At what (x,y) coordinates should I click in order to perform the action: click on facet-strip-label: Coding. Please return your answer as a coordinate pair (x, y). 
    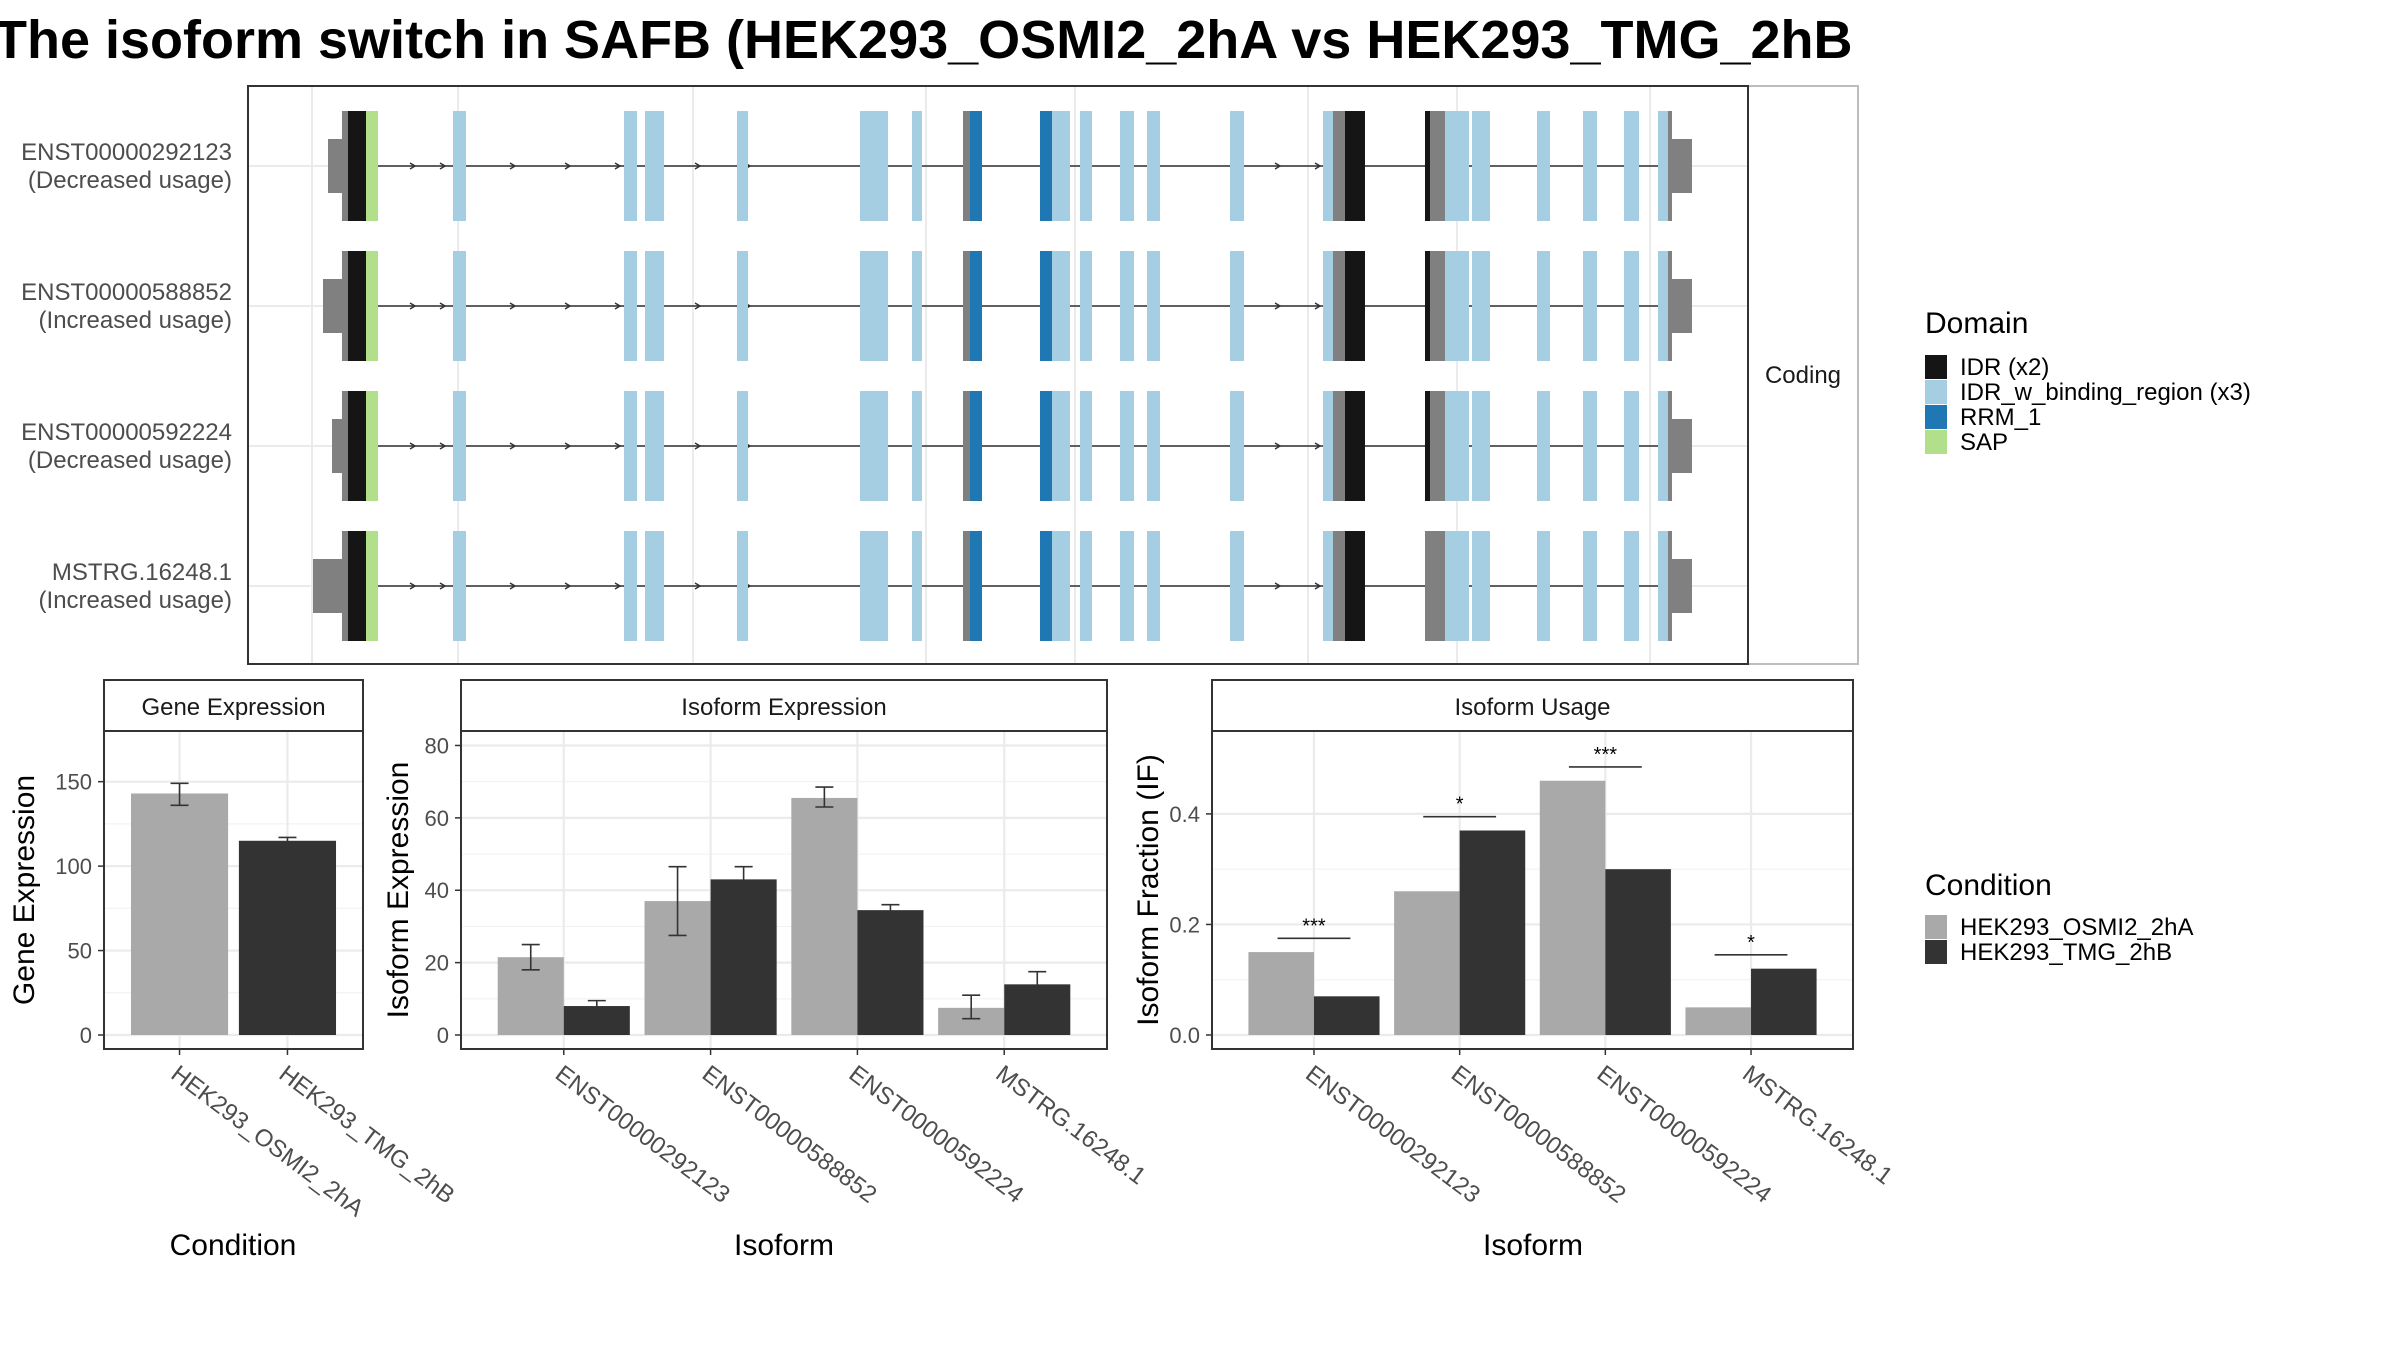
    Looking at the image, I should click on (1803, 375).